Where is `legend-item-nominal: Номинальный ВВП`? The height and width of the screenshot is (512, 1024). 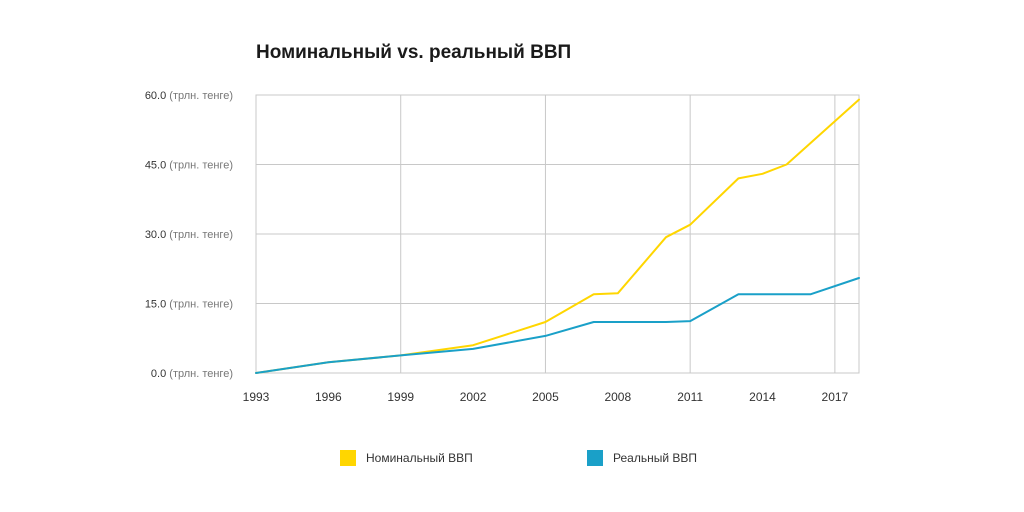 legend-item-nominal: Номинальный ВВП is located at coordinates (406, 458).